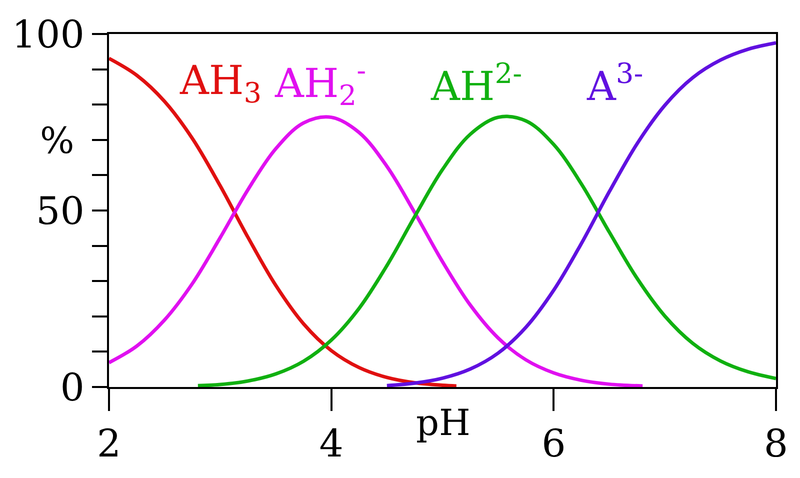 The height and width of the screenshot is (478, 800). What do you see at coordinates (443, 423) in the screenshot?
I see `x-axis-title: pH` at bounding box center [443, 423].